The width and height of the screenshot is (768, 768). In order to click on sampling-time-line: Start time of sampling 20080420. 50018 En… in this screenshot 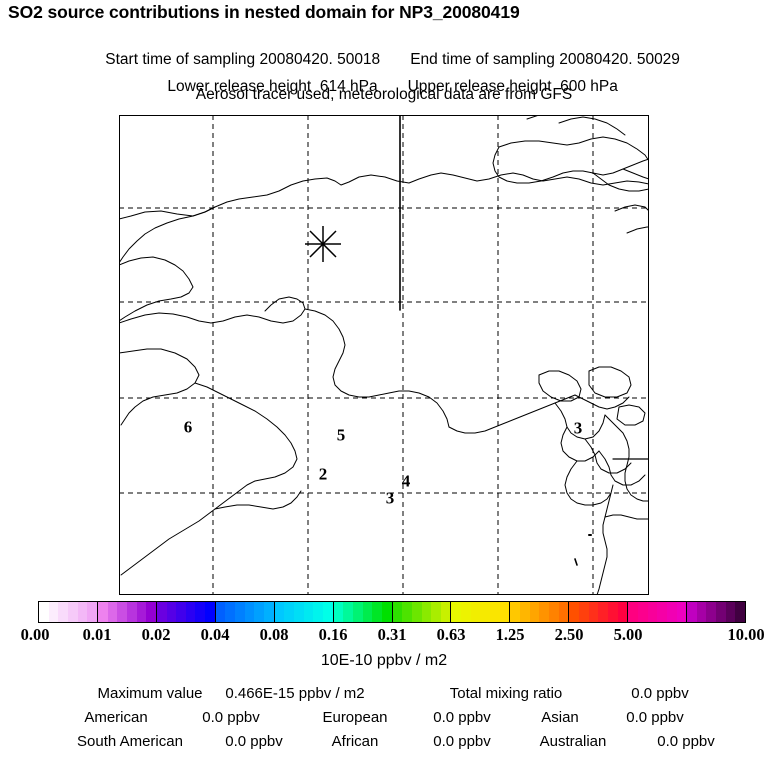, I will do `click(384, 60)`.